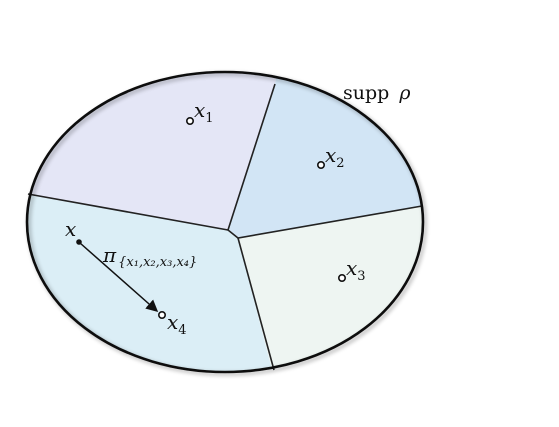 This screenshot has width=559, height=427. Describe the element at coordinates (204, 112) in the screenshot. I see `point-x1-label: x1` at that location.